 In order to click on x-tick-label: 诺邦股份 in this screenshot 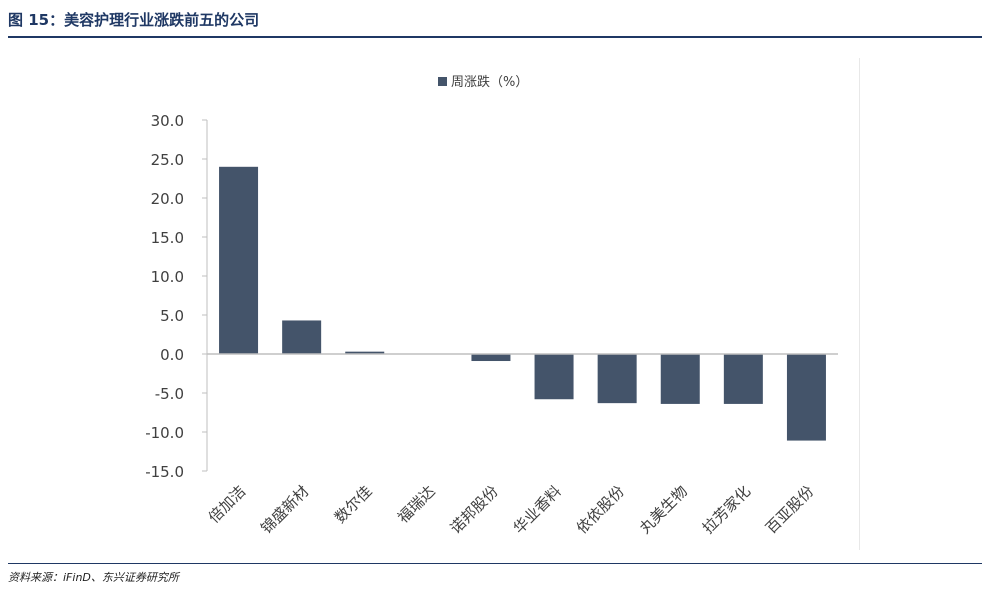, I will do `click(474, 509)`.